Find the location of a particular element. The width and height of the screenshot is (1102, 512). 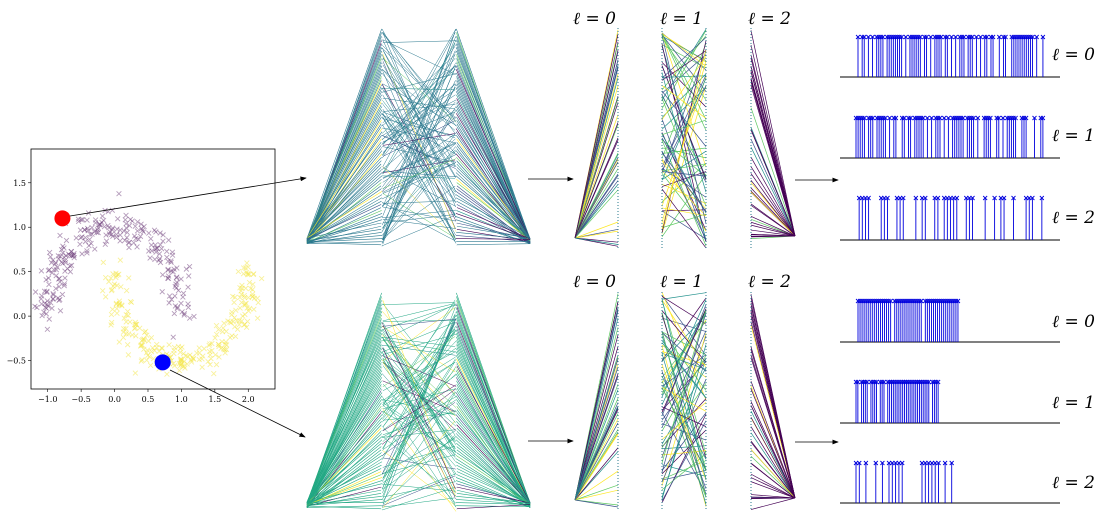

query-point-red is located at coordinates (62, 218).